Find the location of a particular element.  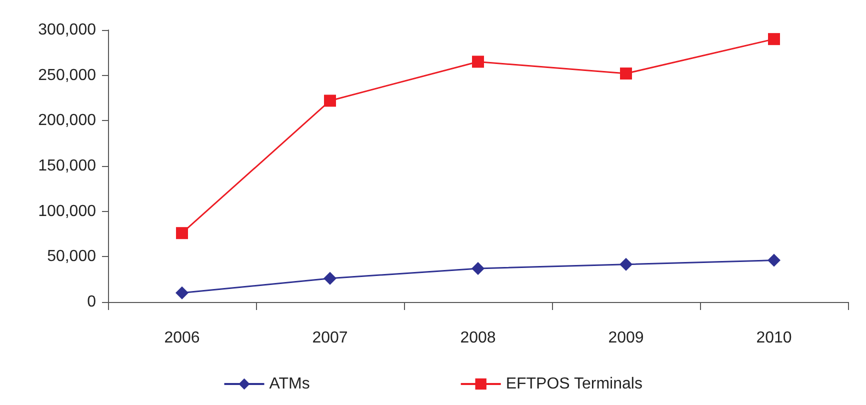

legend-label: EFTPOS Terminals is located at coordinates (574, 384).